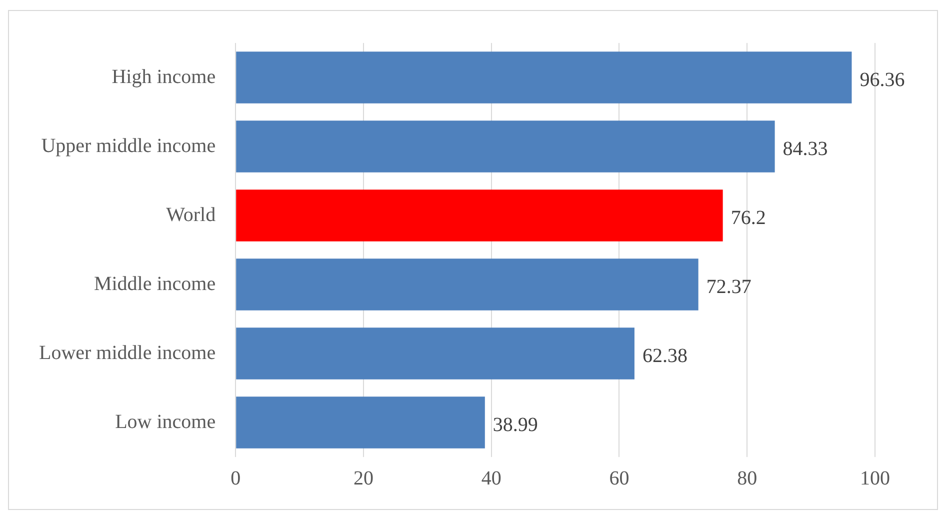 The image size is (941, 513). I want to click on y-tick-label: Middle income, so click(155, 283).